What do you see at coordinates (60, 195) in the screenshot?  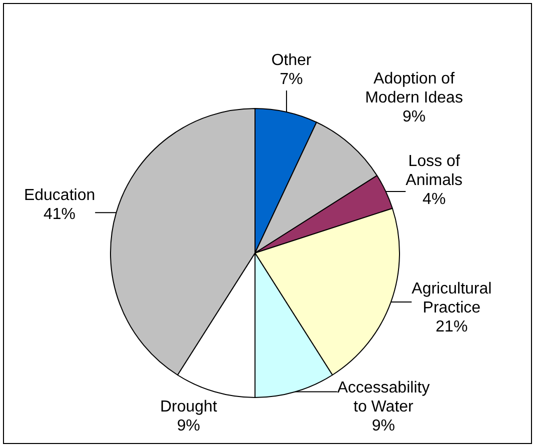 I see `slice-label: Education` at bounding box center [60, 195].